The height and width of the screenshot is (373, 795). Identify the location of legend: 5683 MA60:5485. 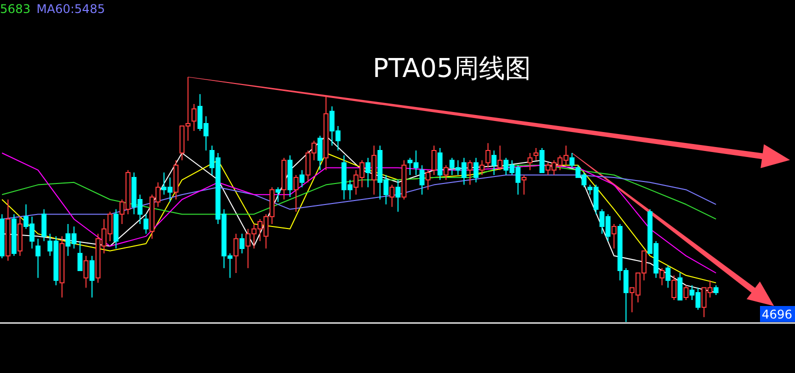
(52, 9).